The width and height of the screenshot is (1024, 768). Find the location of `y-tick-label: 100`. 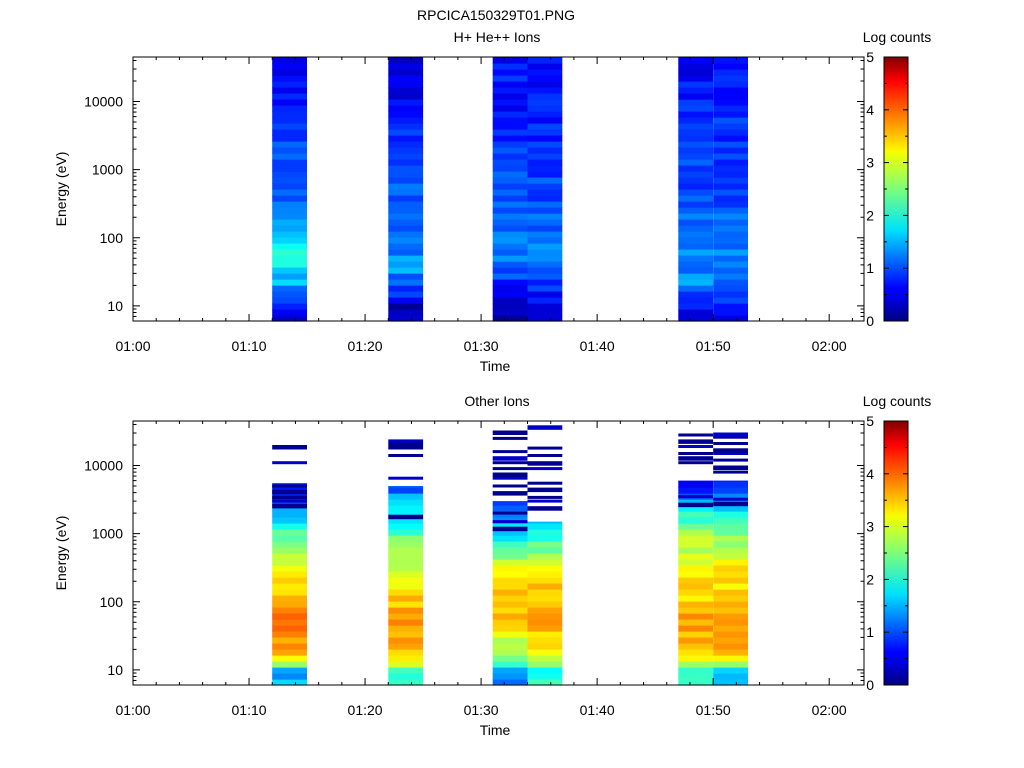

y-tick-label: 100 is located at coordinates (112, 238).